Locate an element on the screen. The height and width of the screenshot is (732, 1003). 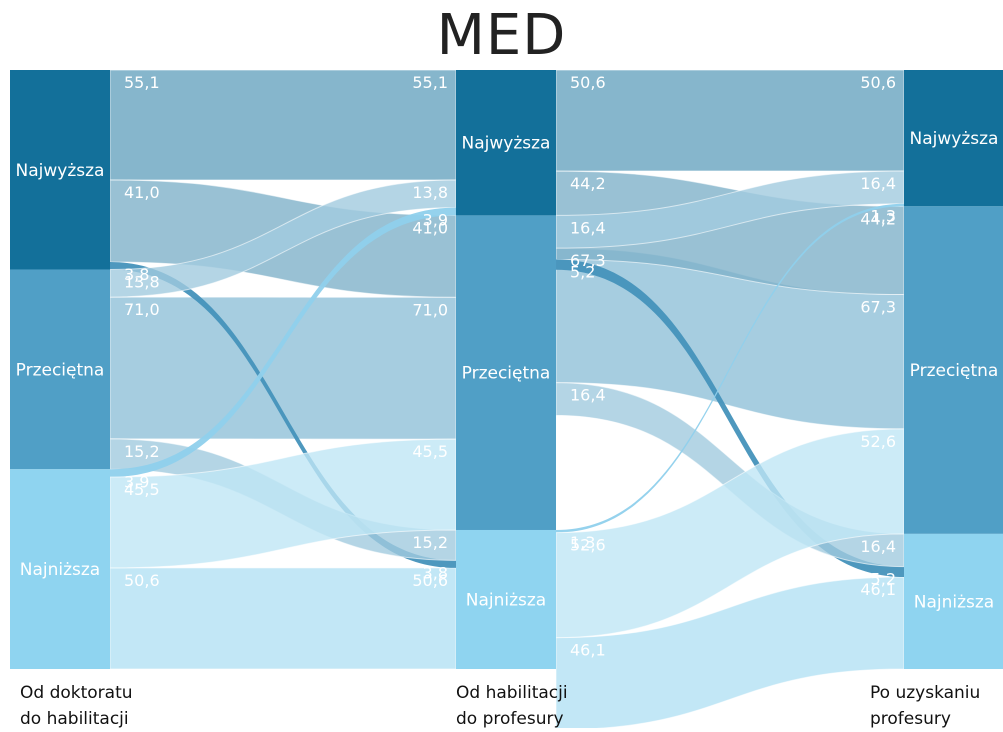
flow-label-end: 44,2 is located at coordinates (878, 218).